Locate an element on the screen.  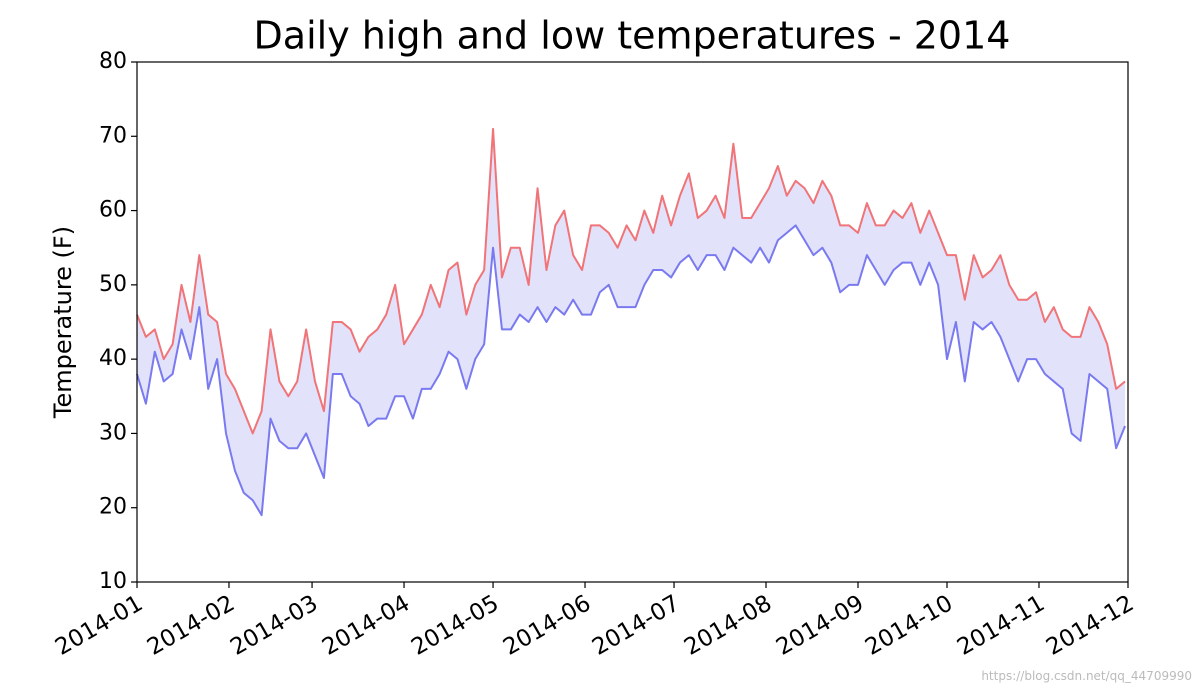
y-axis-label: Temperature (F) is located at coordinates (63, 322).